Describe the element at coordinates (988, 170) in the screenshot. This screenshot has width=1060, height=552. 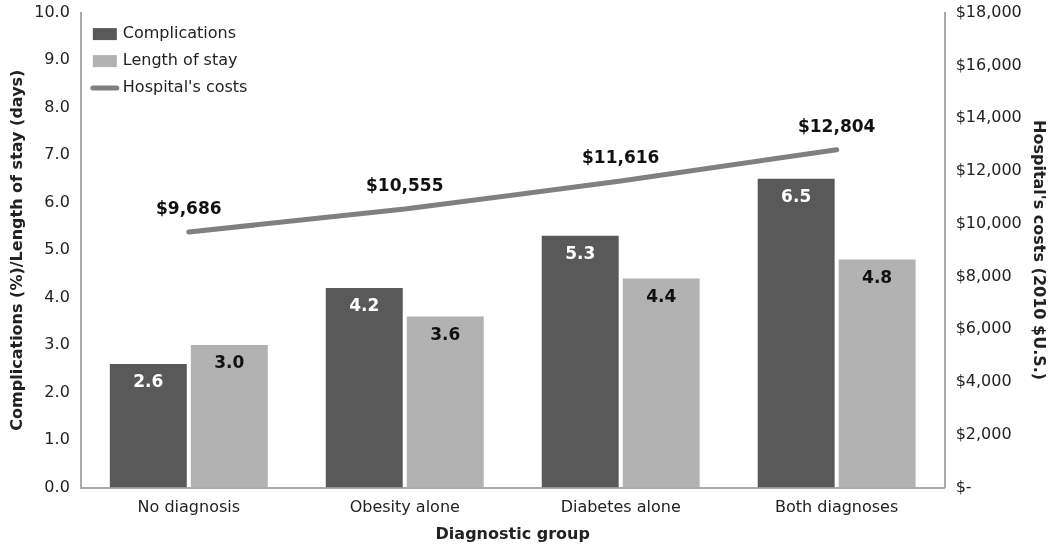
I see `y2-tick-label: $12,000` at that location.